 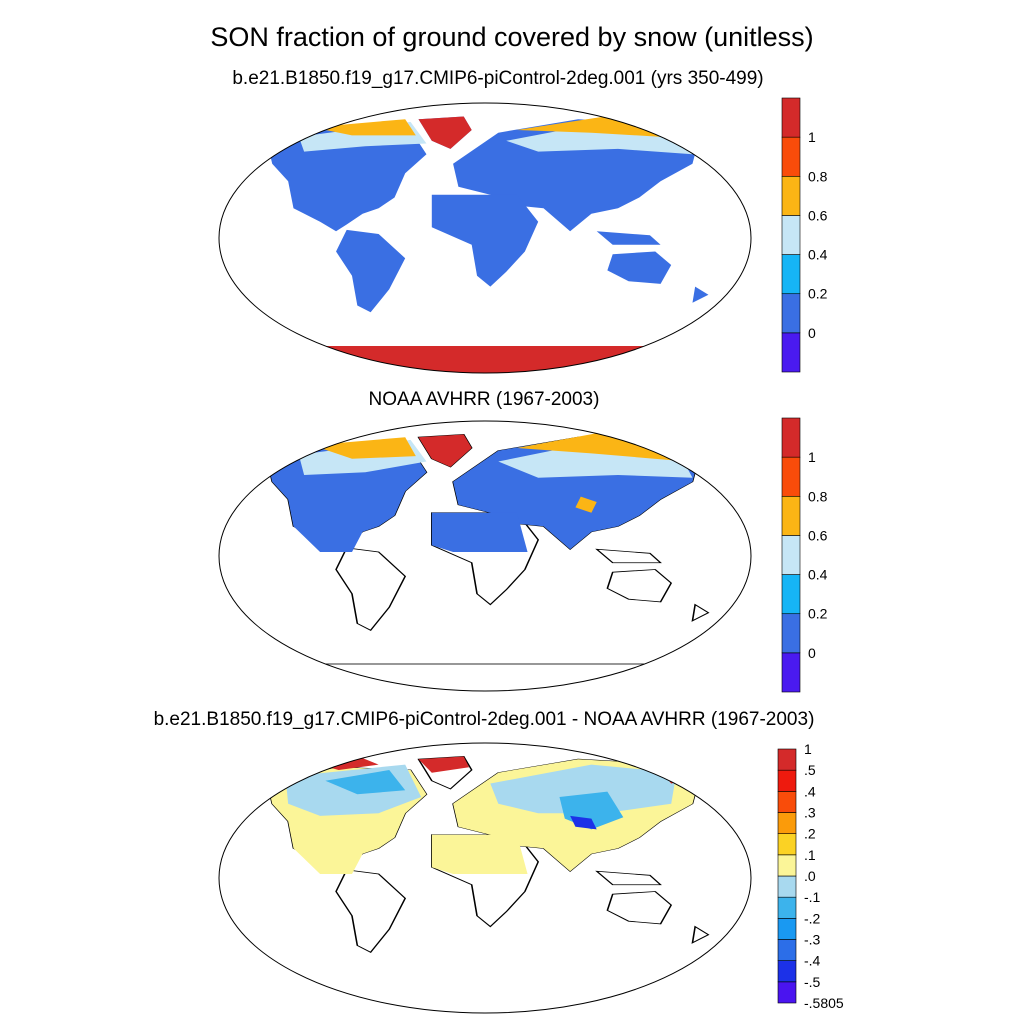 What do you see at coordinates (812, 982) in the screenshot?
I see `colorbar-label: -.5` at bounding box center [812, 982].